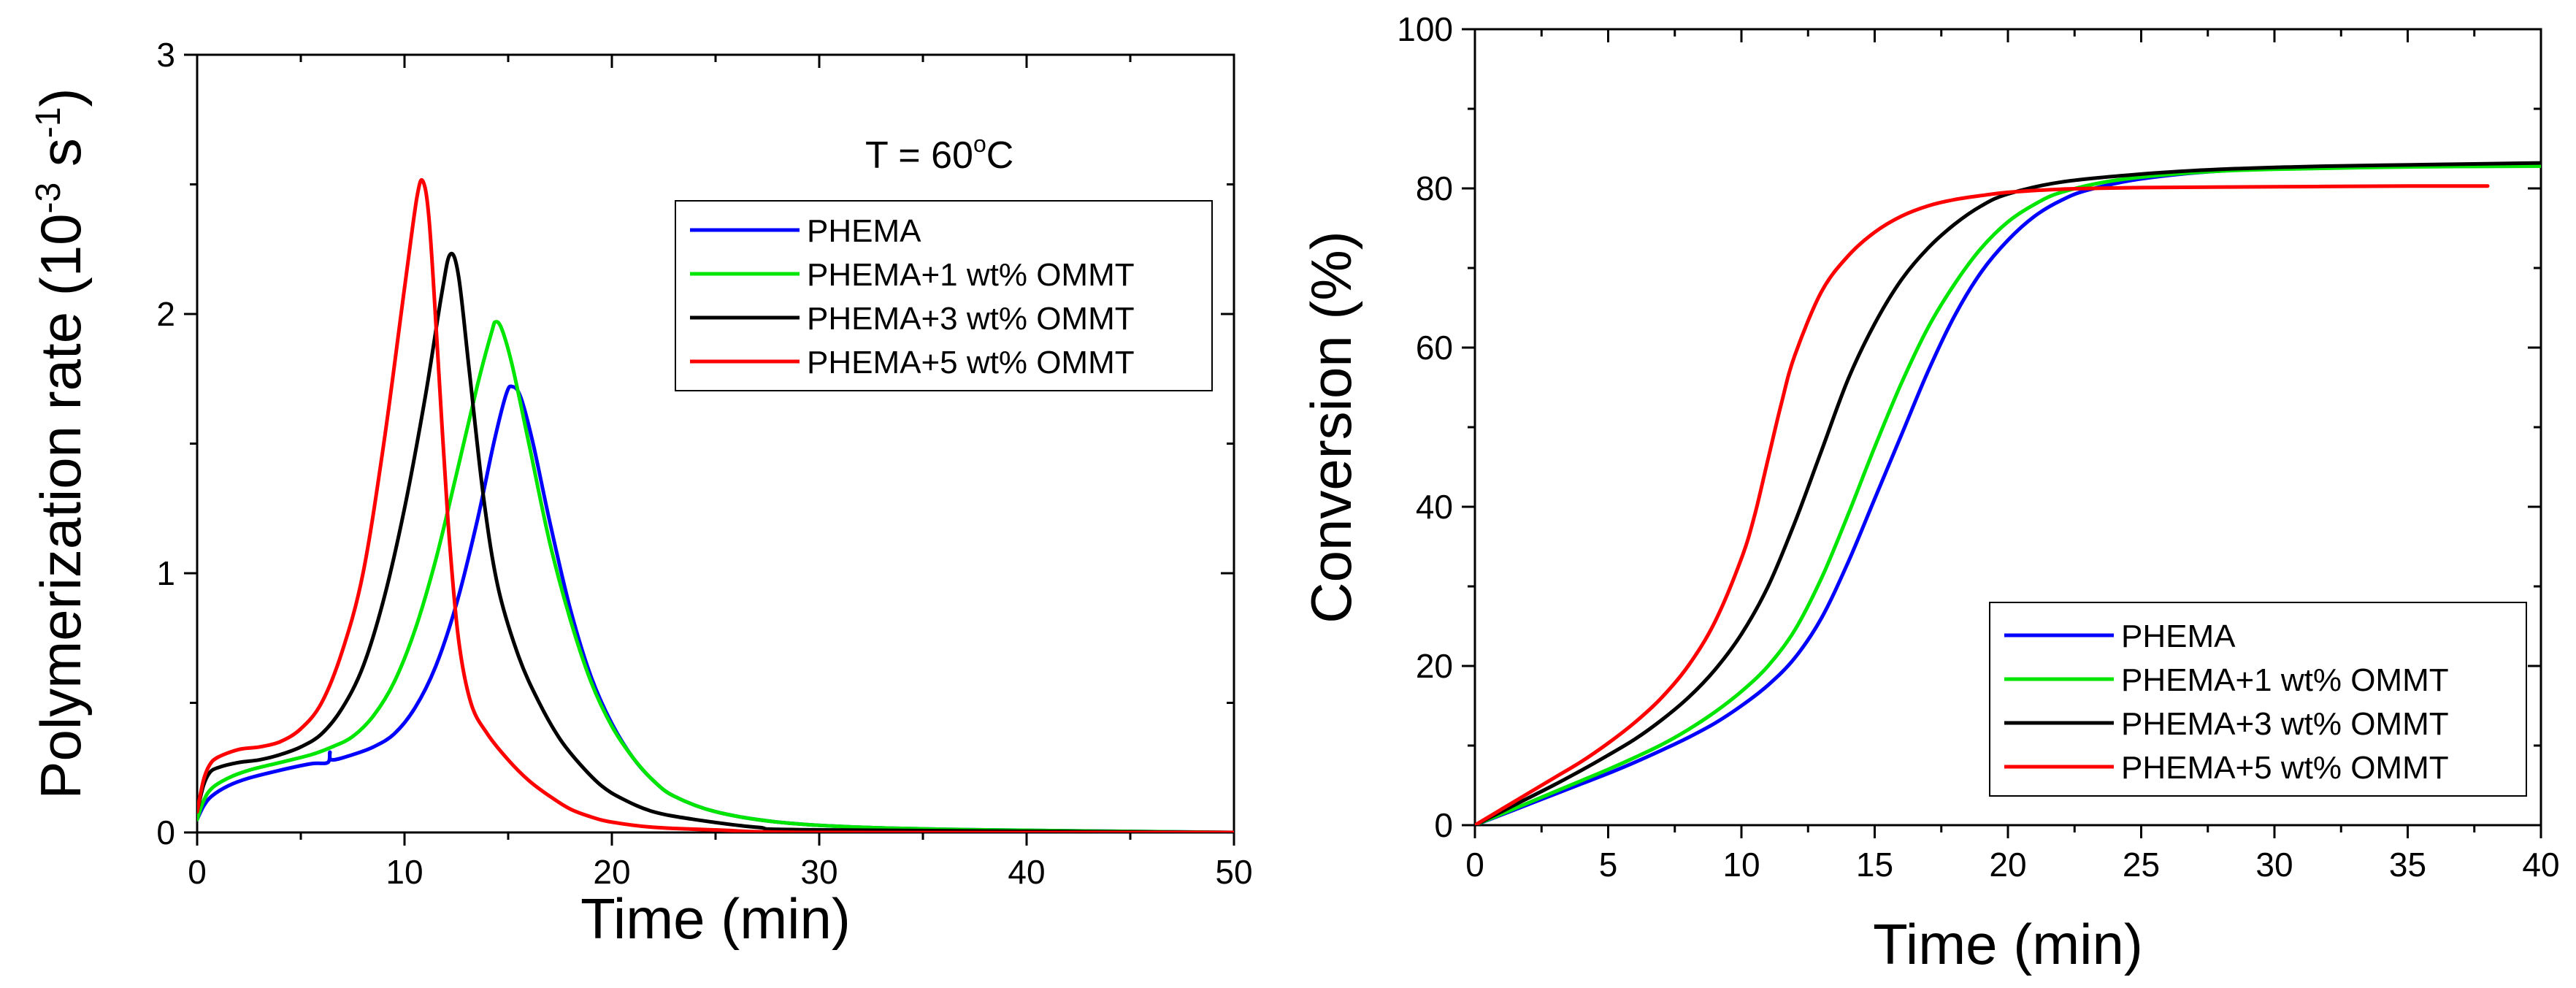 The width and height of the screenshot is (2576, 988). I want to click on annotation-degree: o, so click(979, 144).